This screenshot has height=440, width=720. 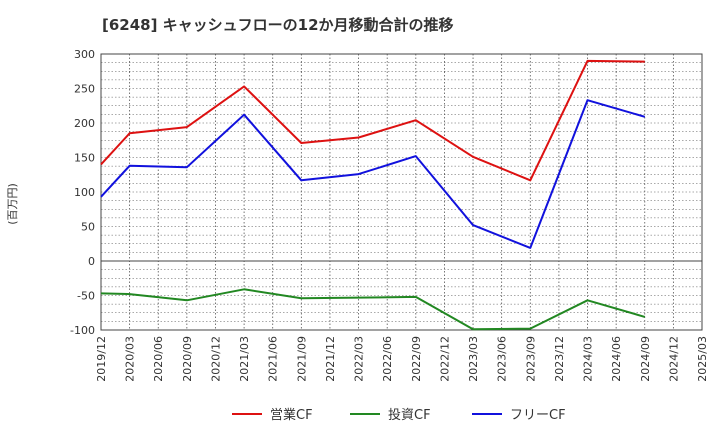 I want to click on x-tick-label: 2024/06, so click(x=616, y=359).